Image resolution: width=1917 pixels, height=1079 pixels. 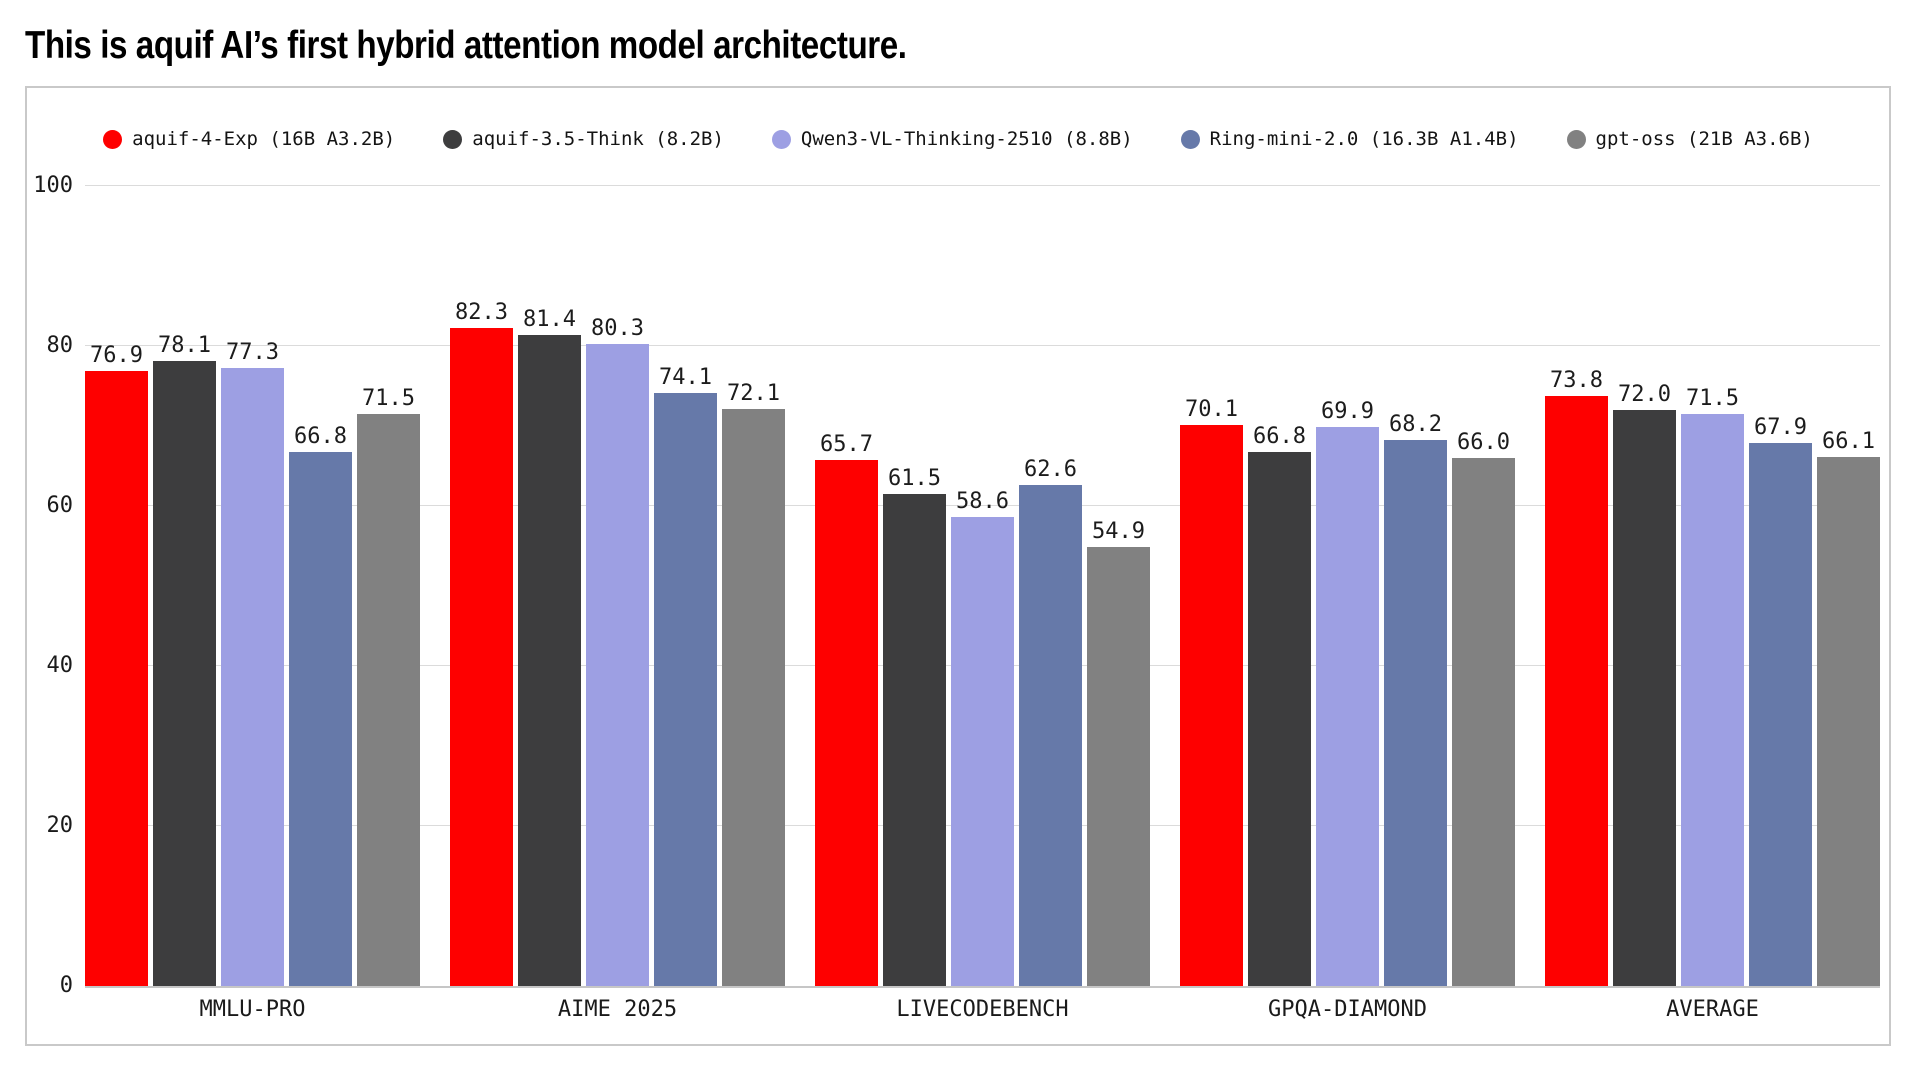 I want to click on bar-value-label: 65.7, so click(x=846, y=445).